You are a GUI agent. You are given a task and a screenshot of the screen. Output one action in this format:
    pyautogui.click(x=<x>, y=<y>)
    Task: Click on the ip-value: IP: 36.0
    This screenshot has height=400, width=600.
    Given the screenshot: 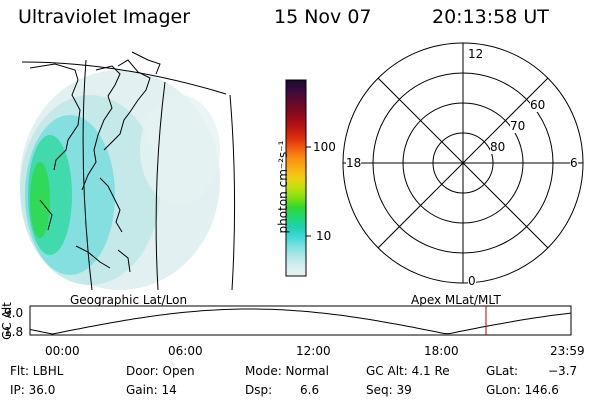 What is the action you would take?
    pyautogui.click(x=33, y=390)
    